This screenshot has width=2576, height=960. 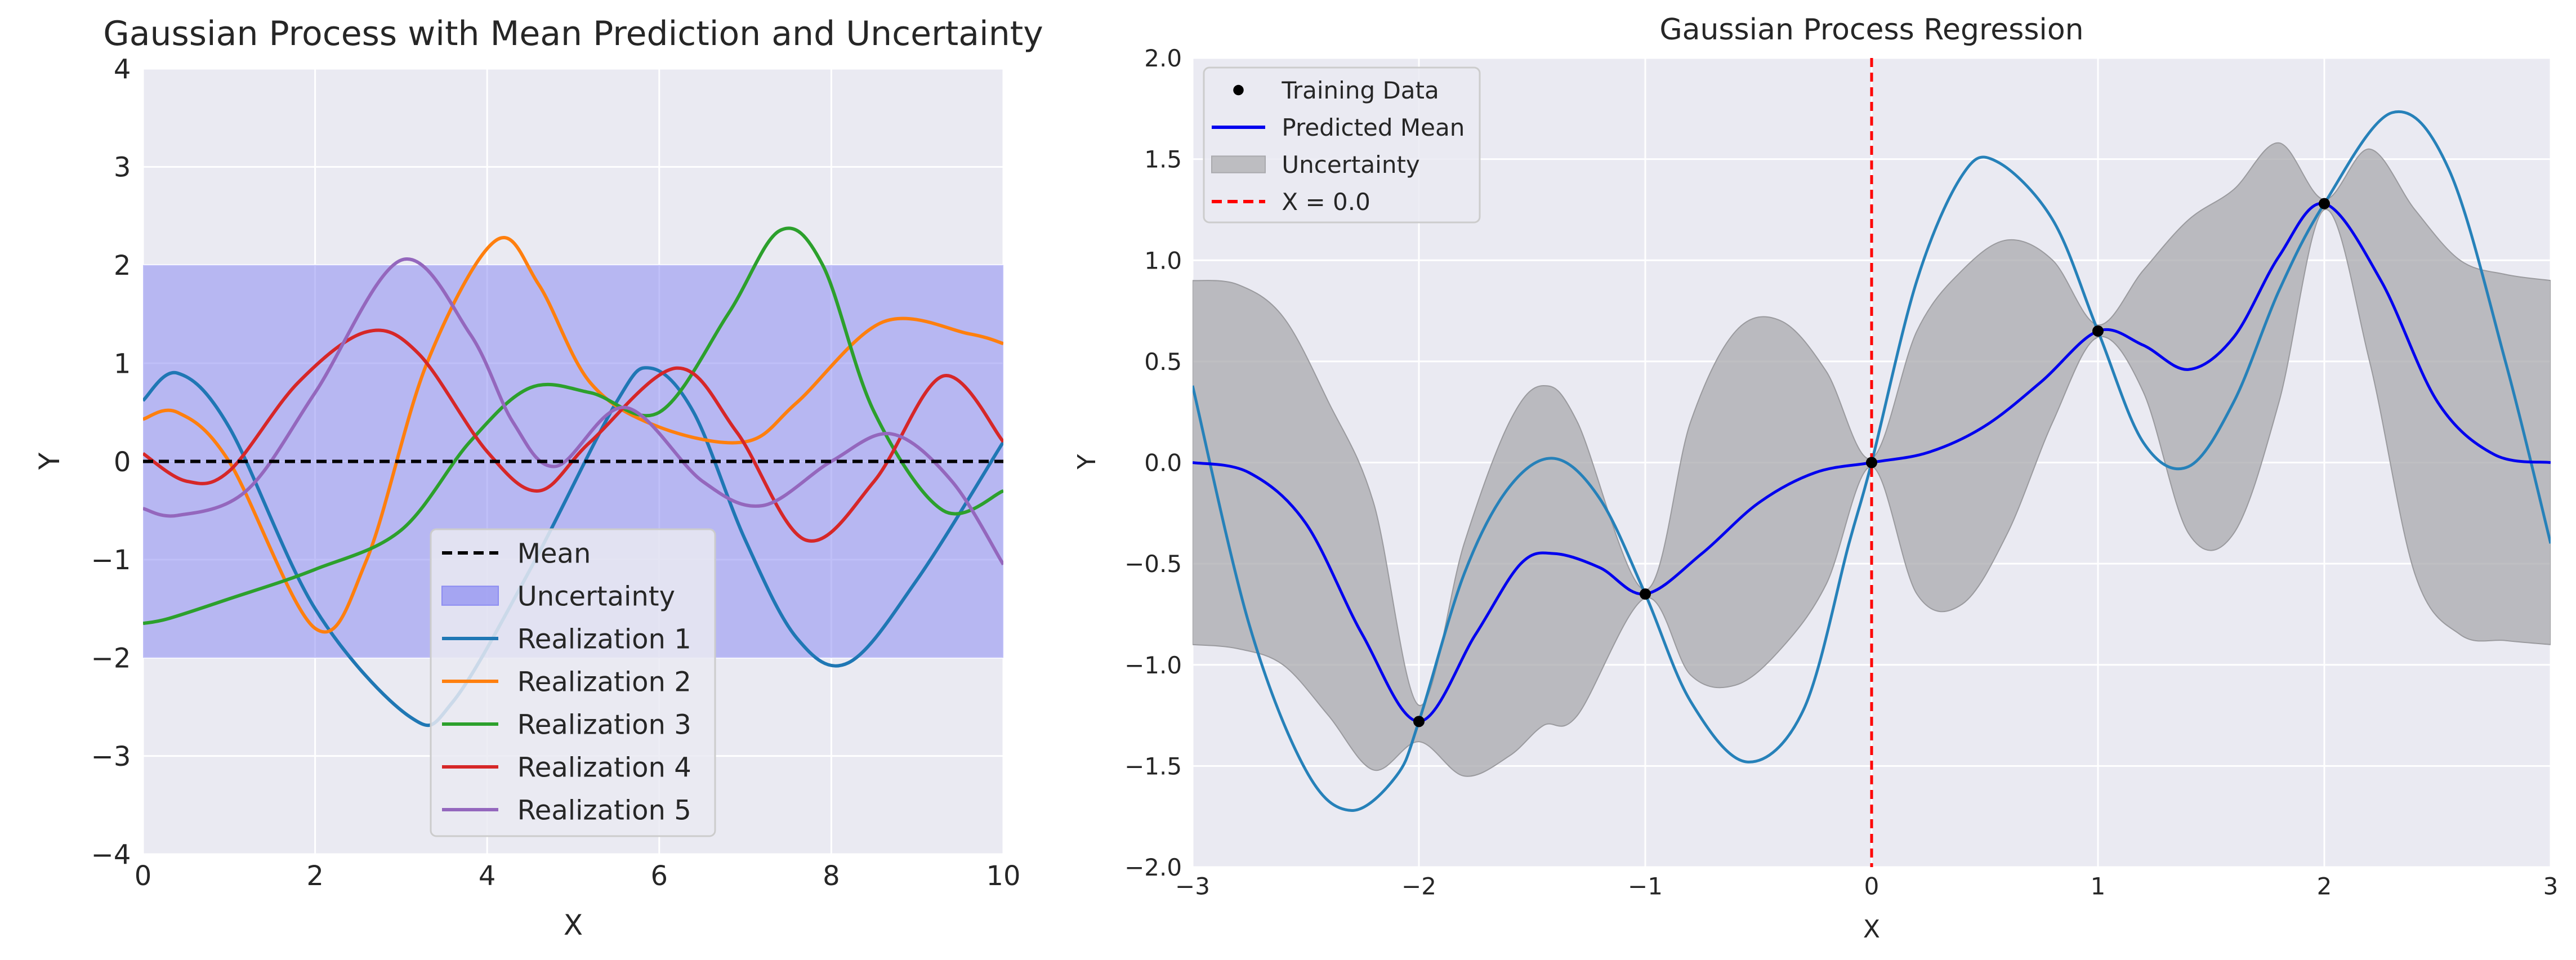 I want to click on legend-predicted-mean-label: Predicted Mean, so click(x=1373, y=128).